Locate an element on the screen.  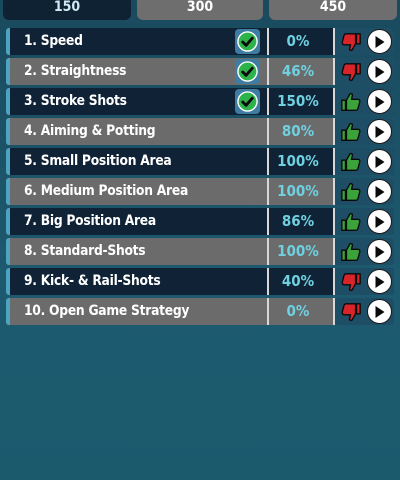
drill-percent: 150% is located at coordinates (298, 101).